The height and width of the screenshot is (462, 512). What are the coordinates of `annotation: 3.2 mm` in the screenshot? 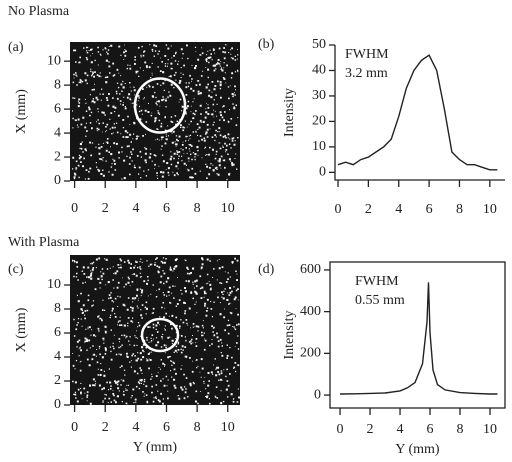 It's located at (366, 73).